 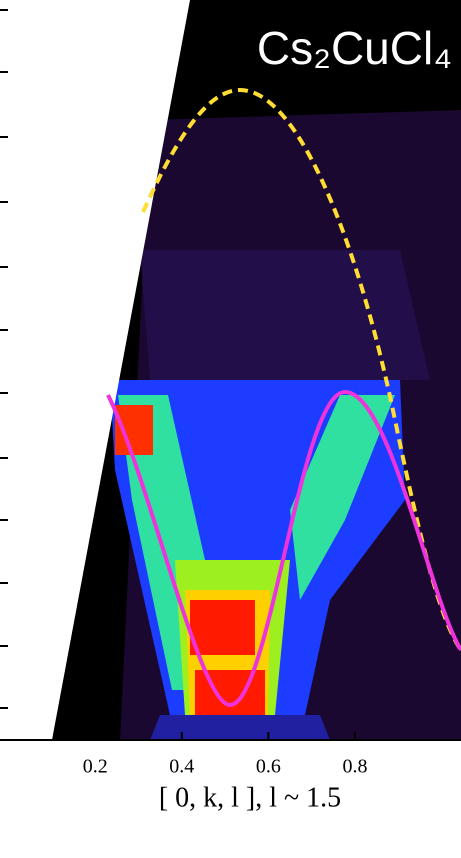 I want to click on intensity-green, so click(x=342, y=497).